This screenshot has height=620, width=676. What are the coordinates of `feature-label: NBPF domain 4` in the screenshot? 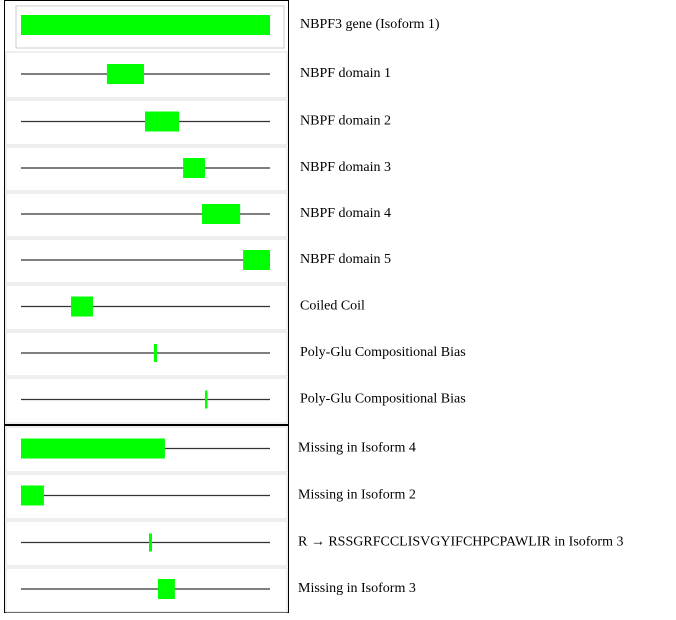 It's located at (345, 213).